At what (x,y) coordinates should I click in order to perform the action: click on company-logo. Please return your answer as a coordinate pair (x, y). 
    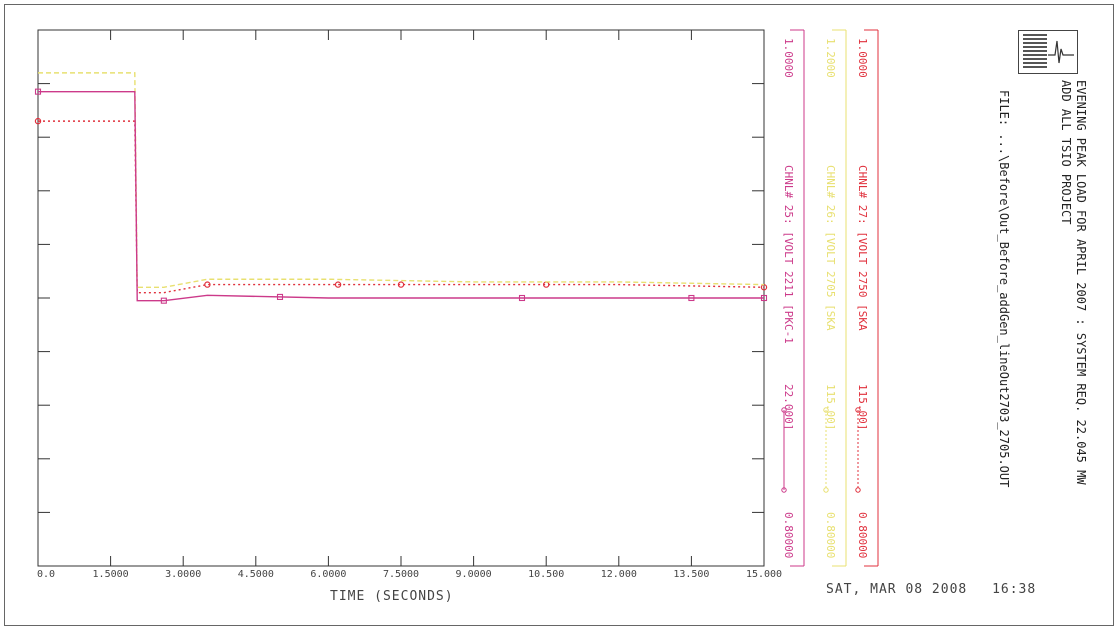
    Looking at the image, I should click on (1048, 52).